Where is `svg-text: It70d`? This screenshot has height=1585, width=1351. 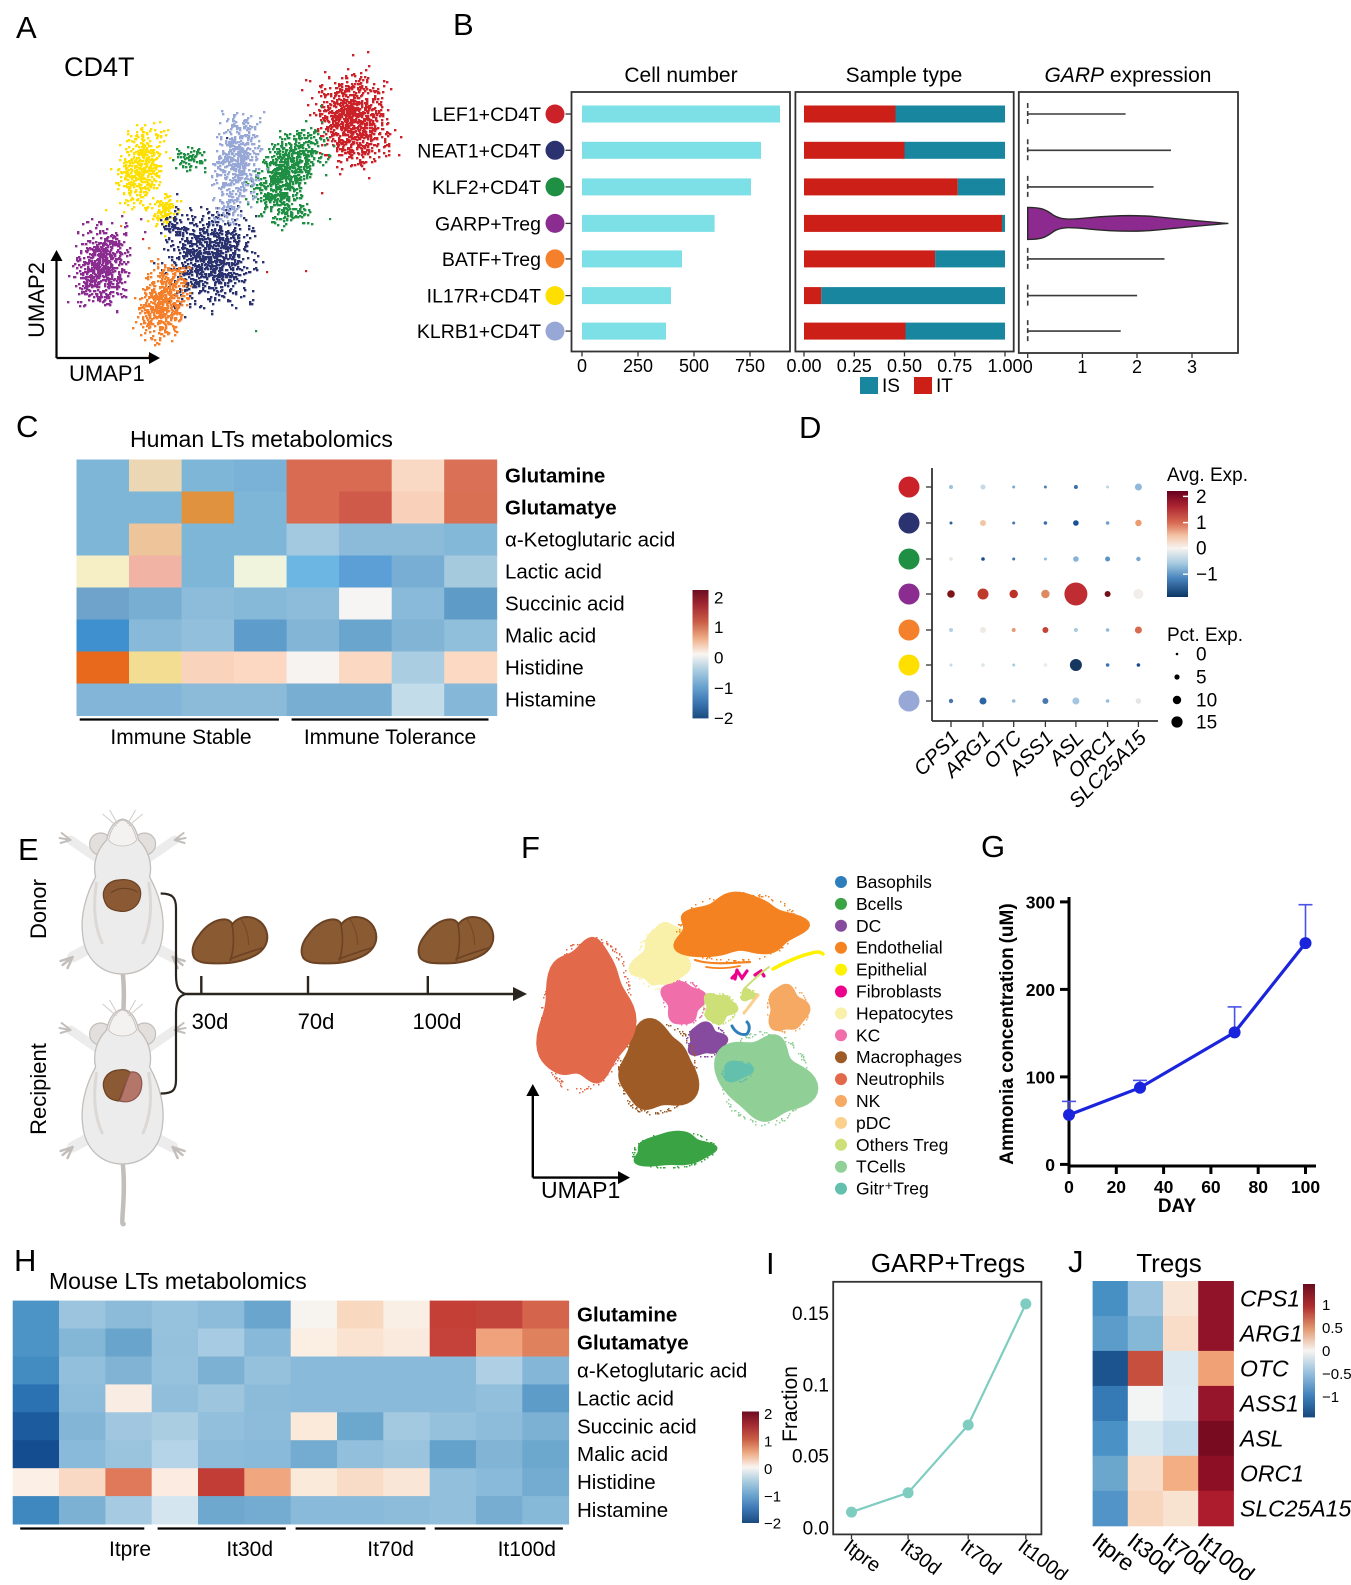
svg-text: It70d is located at coordinates (390, 1549).